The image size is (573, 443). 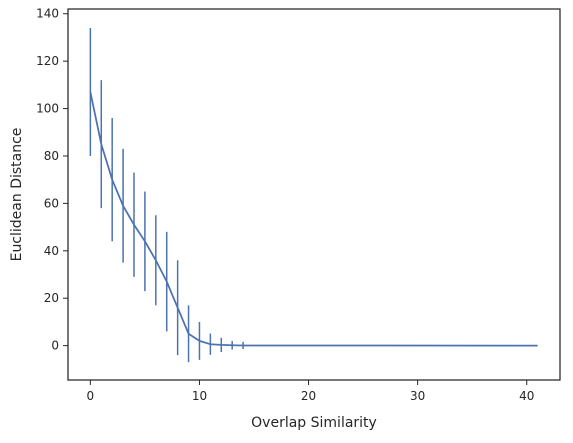 What do you see at coordinates (308, 396) in the screenshot?
I see `x-tick-label: 20` at bounding box center [308, 396].